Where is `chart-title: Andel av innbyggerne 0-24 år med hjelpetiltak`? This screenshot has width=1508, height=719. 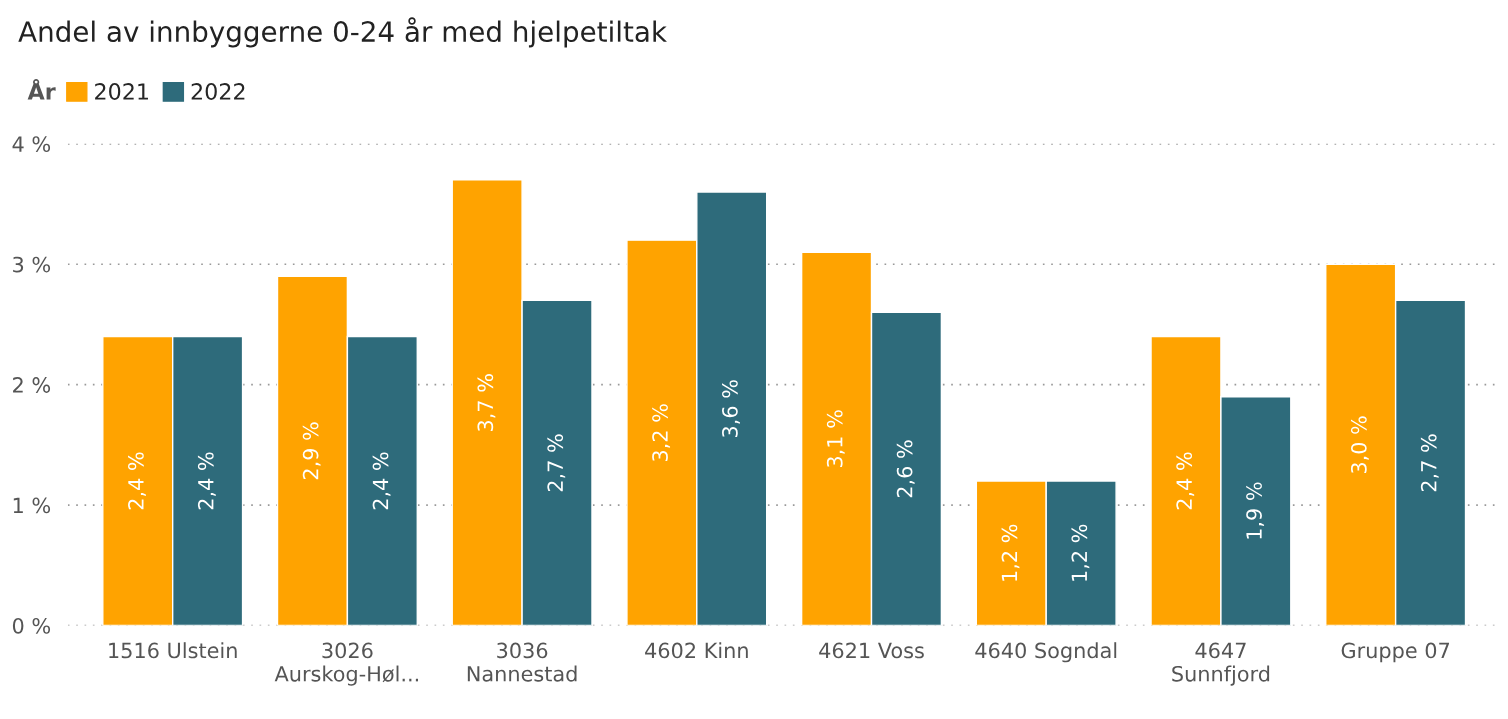 chart-title: Andel av innbyggerne 0-24 år med hjelpetiltak is located at coordinates (342, 32).